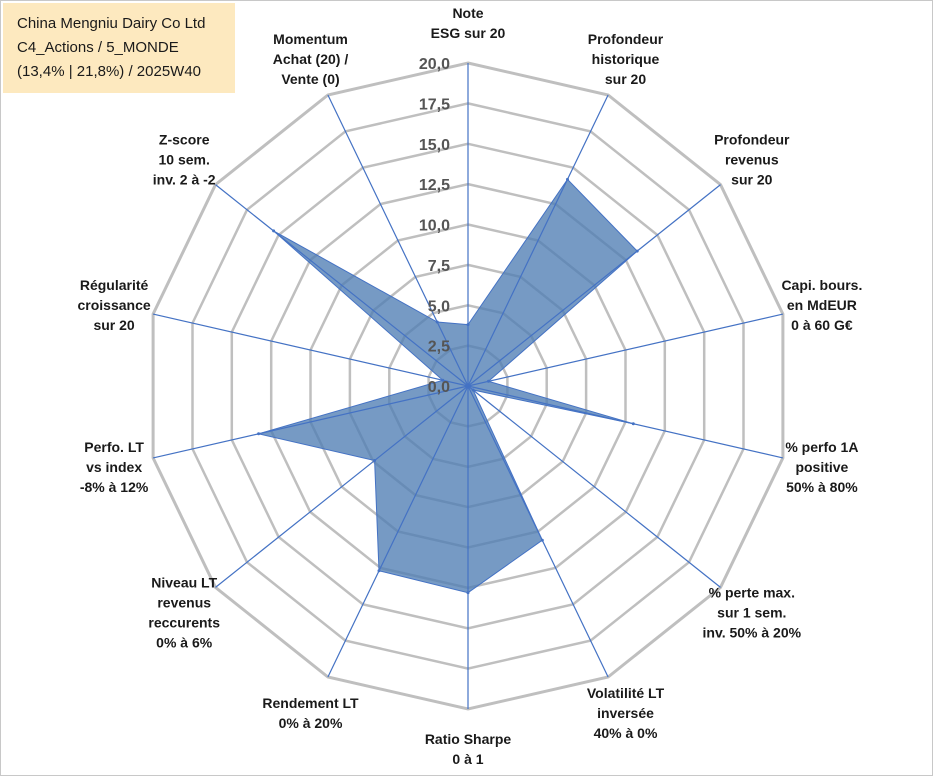 Image resolution: width=933 pixels, height=776 pixels. I want to click on axis-label-6-line-1: inversée, so click(625, 713).